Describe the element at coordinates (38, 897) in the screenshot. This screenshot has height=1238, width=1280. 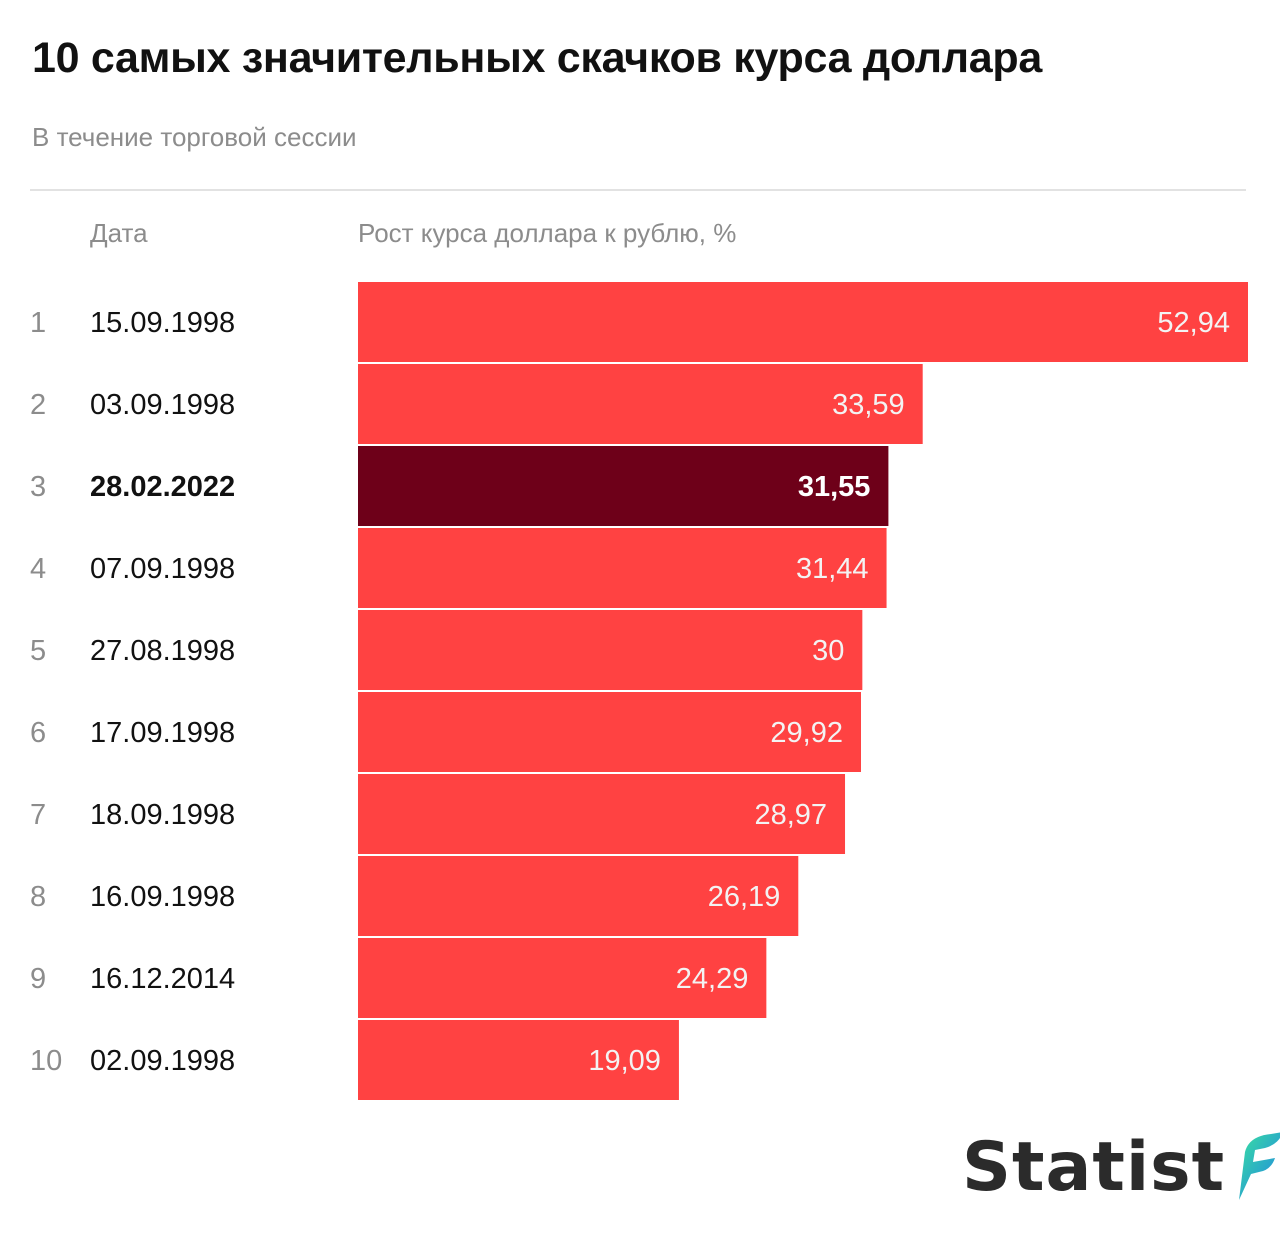
I see `rank-label: 8` at that location.